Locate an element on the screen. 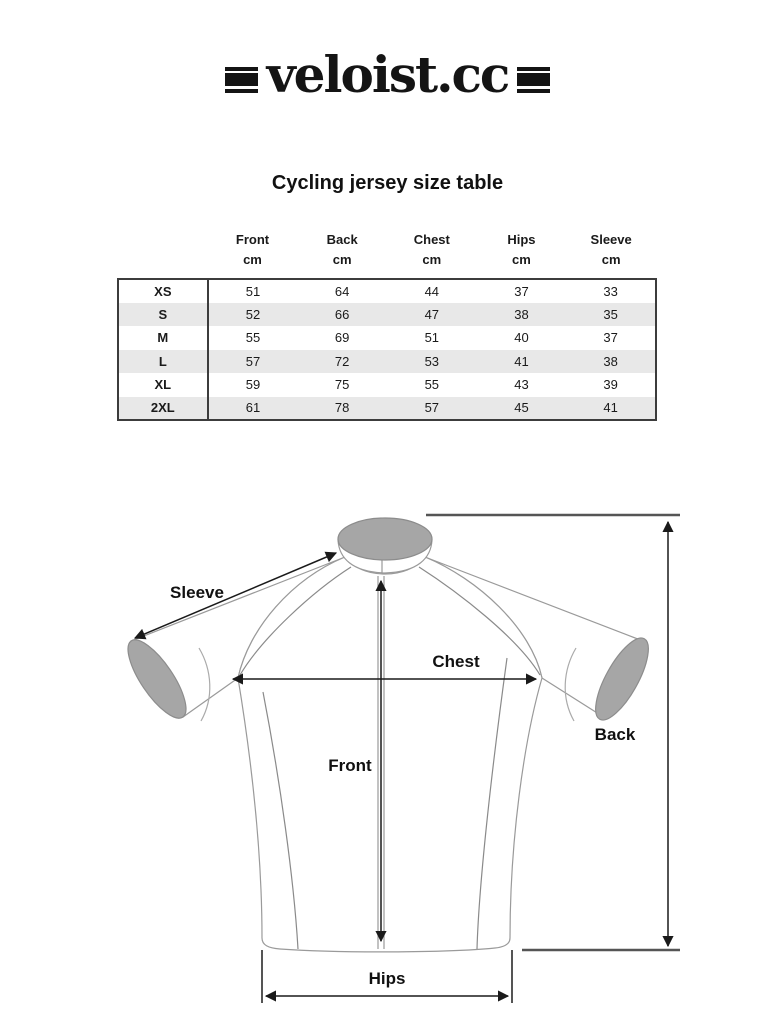 This screenshot has height=1019, width=775. value-cell: 52 is located at coordinates (252, 314).